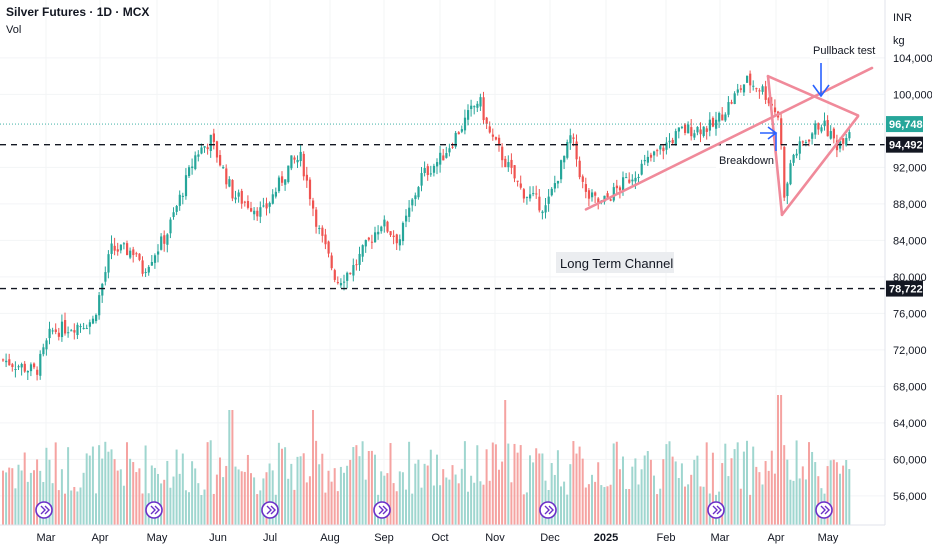 This screenshot has height=550, width=932. Describe the element at coordinates (729, 140) in the screenshot. I see `trendline-drawings` at that location.